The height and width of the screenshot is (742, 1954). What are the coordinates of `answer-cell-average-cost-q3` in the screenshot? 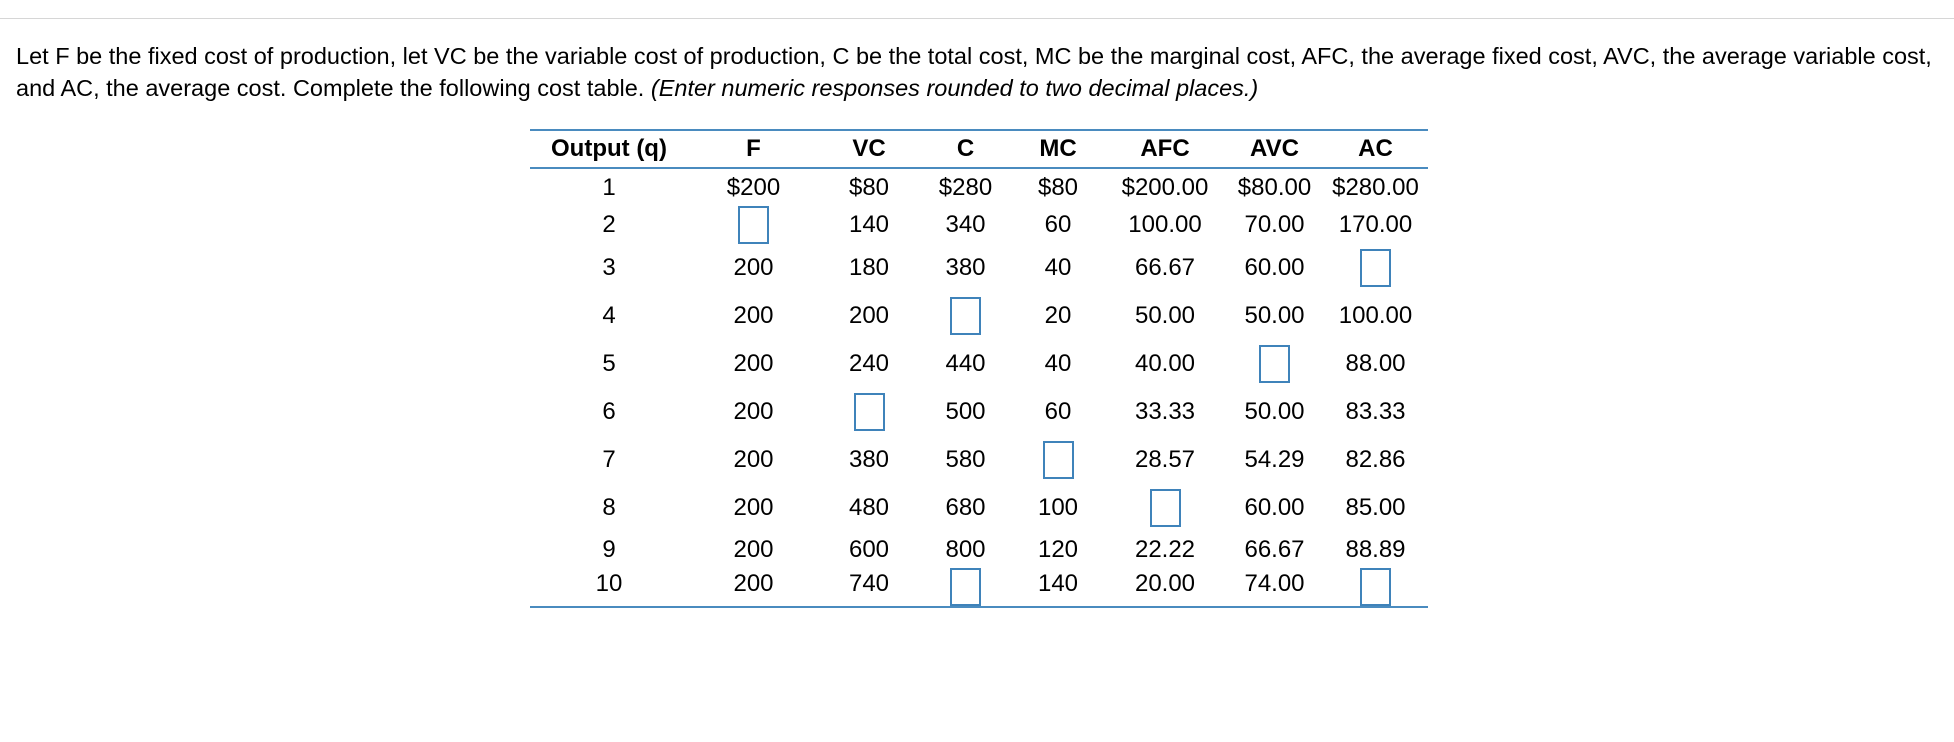 It's located at (1375, 268).